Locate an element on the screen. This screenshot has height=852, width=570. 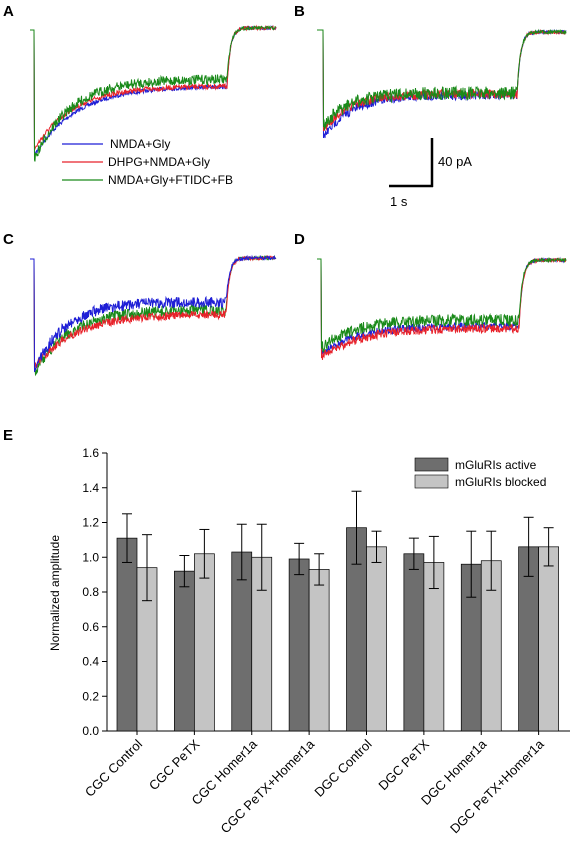
scale-bar: 40 pA 1 s is located at coordinates (430, 173).